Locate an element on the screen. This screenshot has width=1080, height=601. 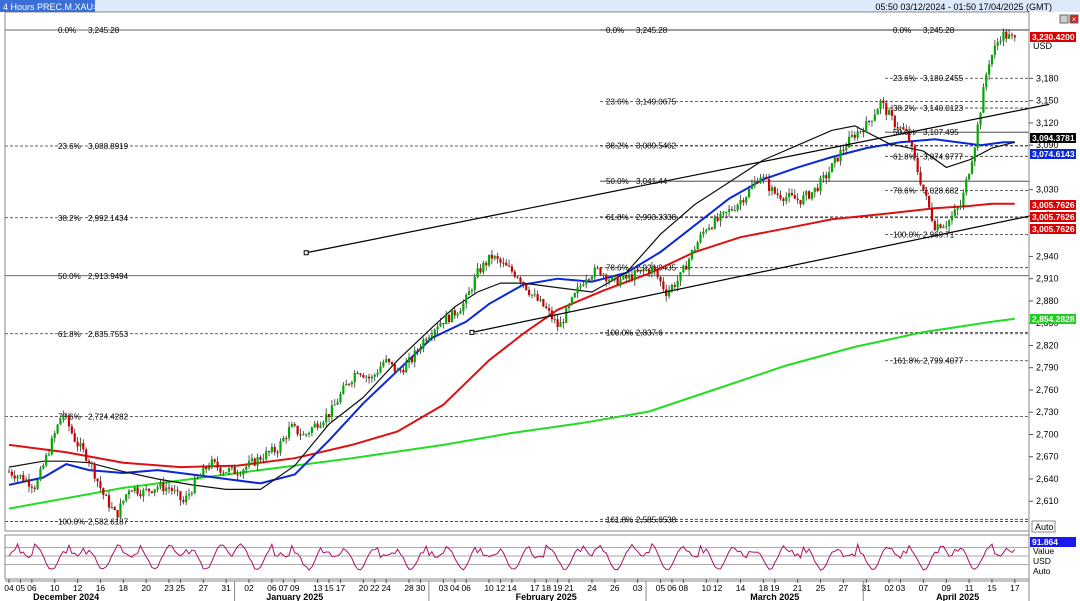
price-tick-label: 2,610 is located at coordinates (1047, 501).